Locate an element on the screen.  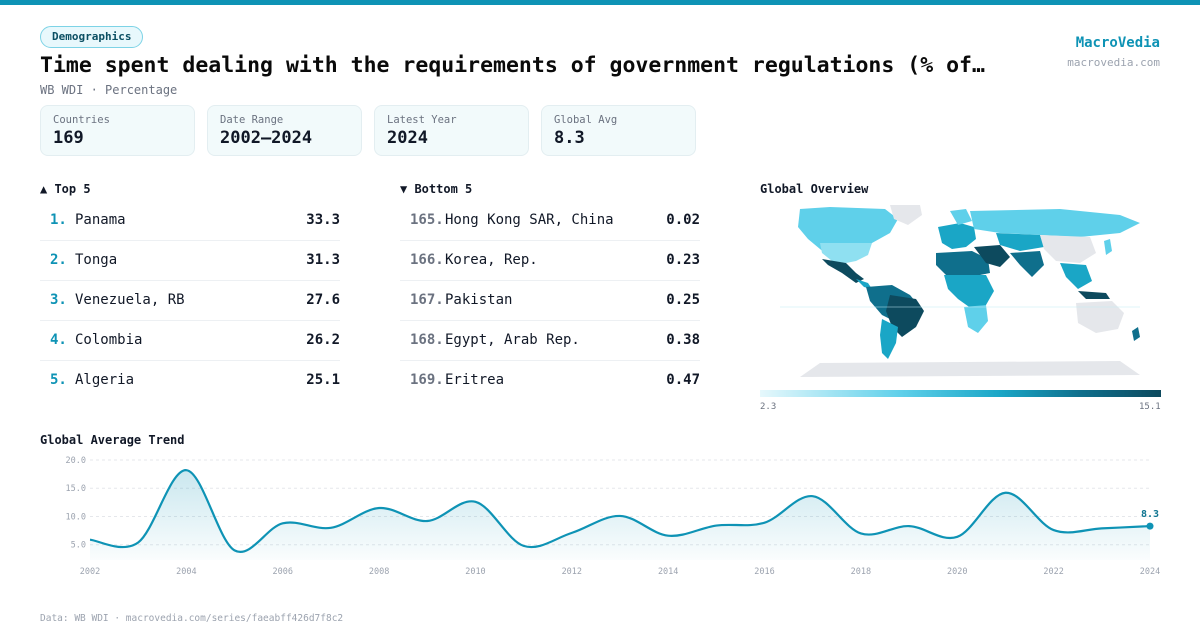
map-region-southeast-asia is located at coordinates (1076, 276).